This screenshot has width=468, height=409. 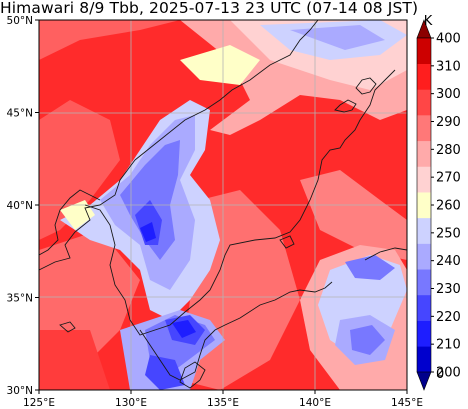 I want to click on colorbar-level-label: 250, so click(x=448, y=233).